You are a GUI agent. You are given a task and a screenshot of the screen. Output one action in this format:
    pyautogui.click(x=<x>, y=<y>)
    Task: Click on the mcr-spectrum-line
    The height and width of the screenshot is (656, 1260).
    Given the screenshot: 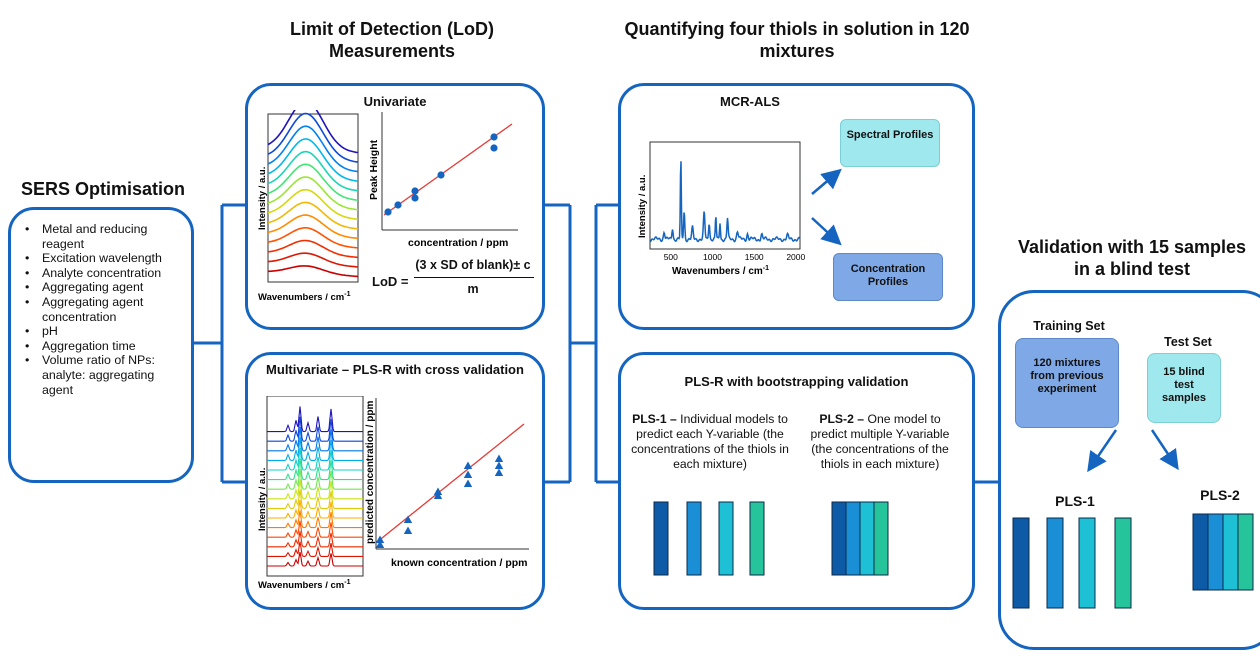 What is the action you would take?
    pyautogui.click(x=725, y=202)
    